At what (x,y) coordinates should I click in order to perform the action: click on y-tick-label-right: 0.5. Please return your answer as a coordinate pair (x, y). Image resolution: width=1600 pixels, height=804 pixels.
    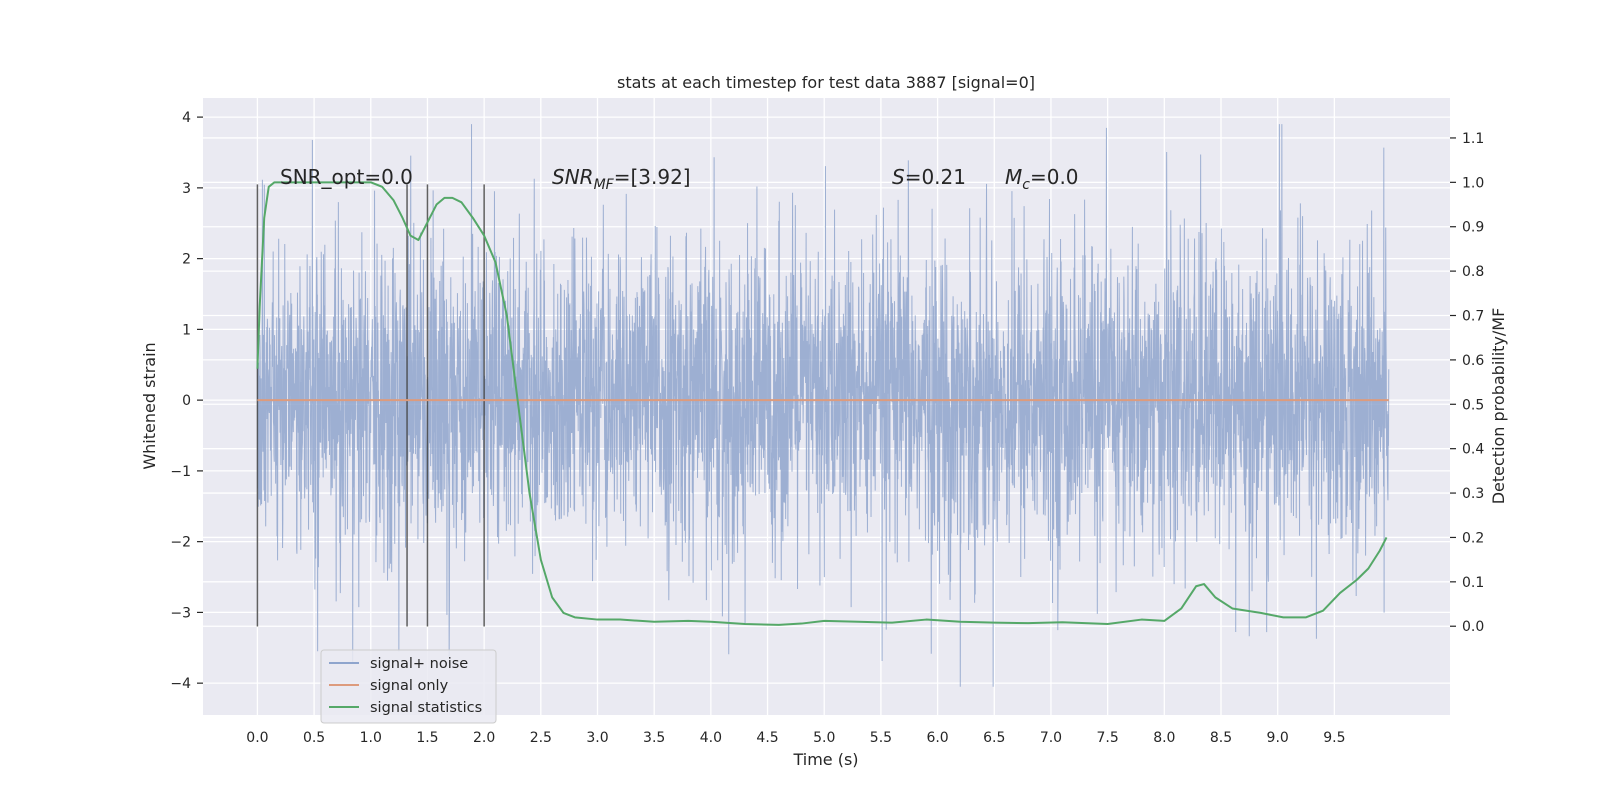
    Looking at the image, I should click on (1473, 405).